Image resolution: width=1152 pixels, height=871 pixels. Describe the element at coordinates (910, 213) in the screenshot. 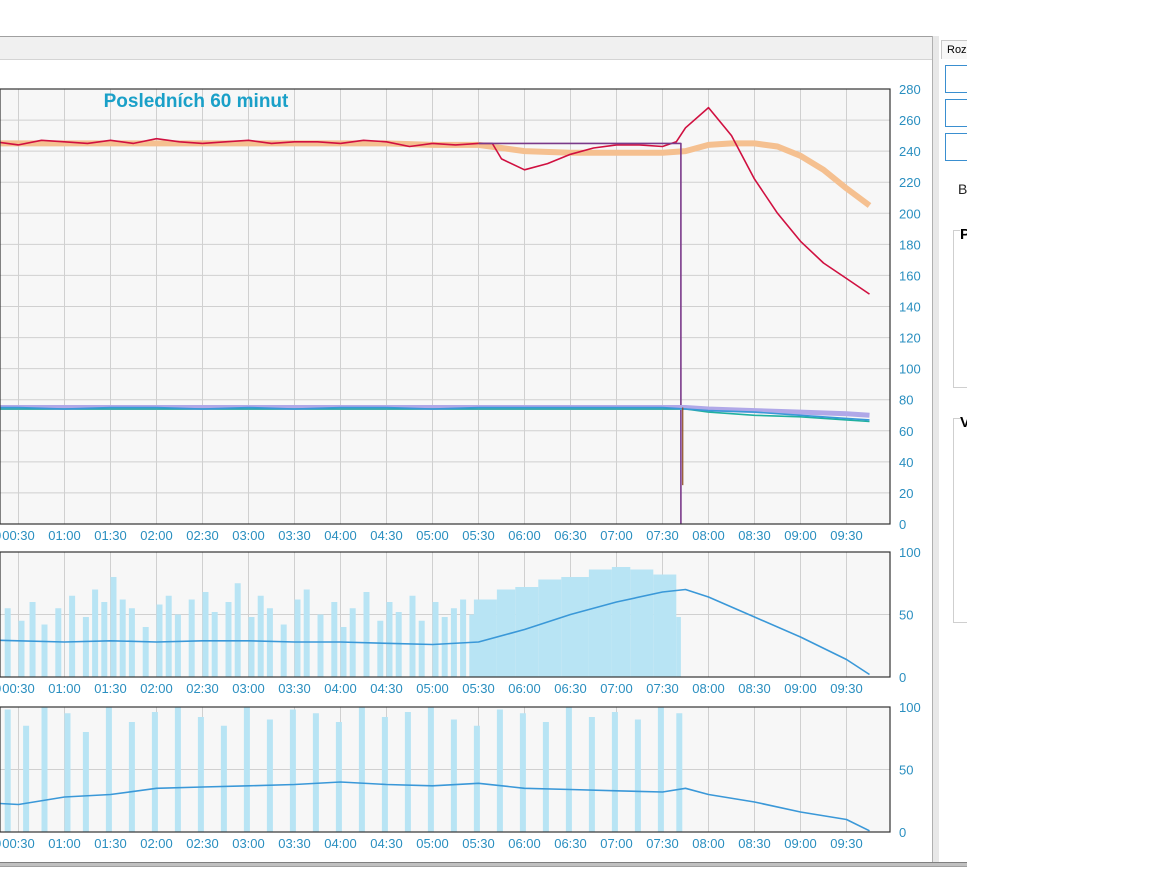

I see `y-tick-label: 200` at that location.